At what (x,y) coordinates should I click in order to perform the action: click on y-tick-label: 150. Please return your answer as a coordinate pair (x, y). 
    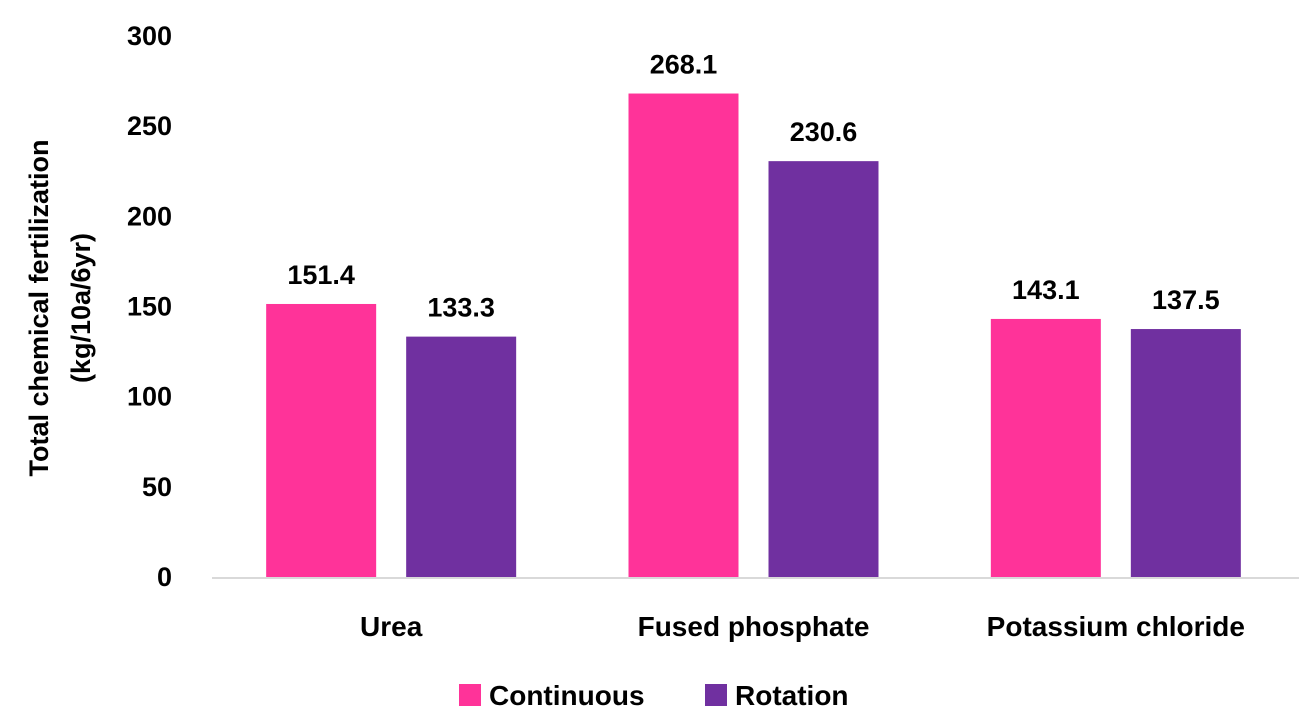
    Looking at the image, I should click on (149, 307).